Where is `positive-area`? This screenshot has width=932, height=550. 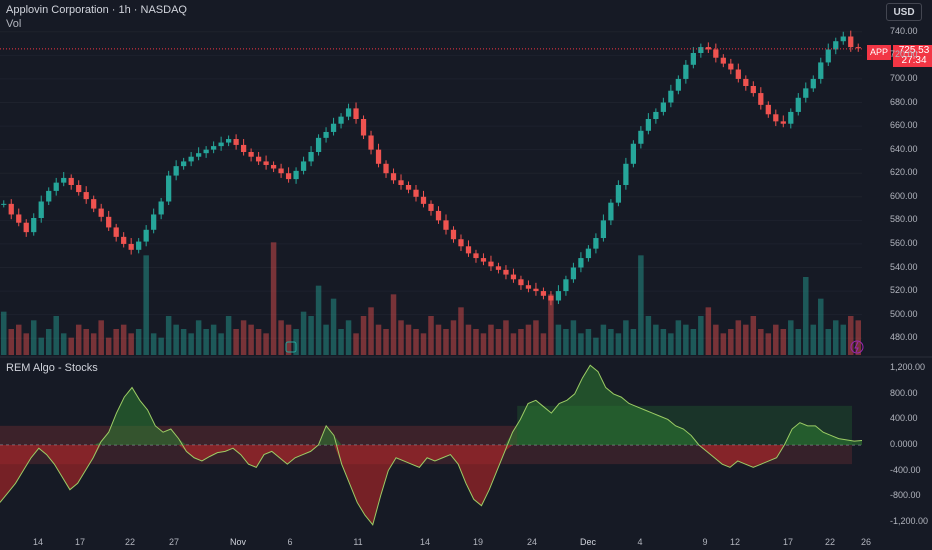 positive-area is located at coordinates (431, 405).